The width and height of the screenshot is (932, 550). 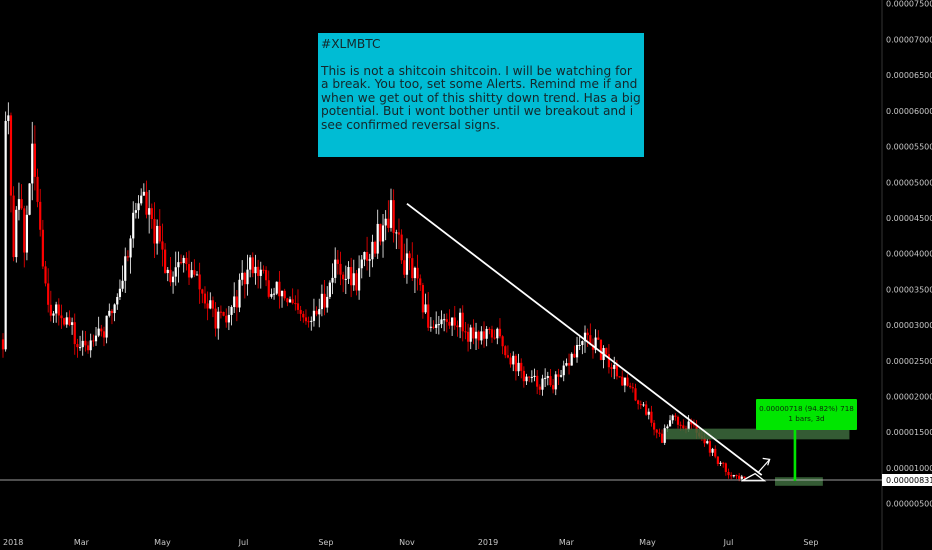 I want to click on x-tick-label: Sep, so click(x=810, y=542).